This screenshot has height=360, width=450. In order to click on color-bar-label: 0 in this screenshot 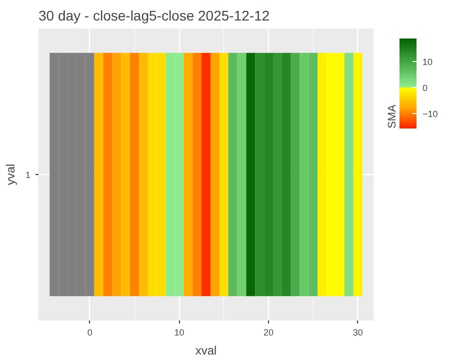, I will do `click(425, 87)`.